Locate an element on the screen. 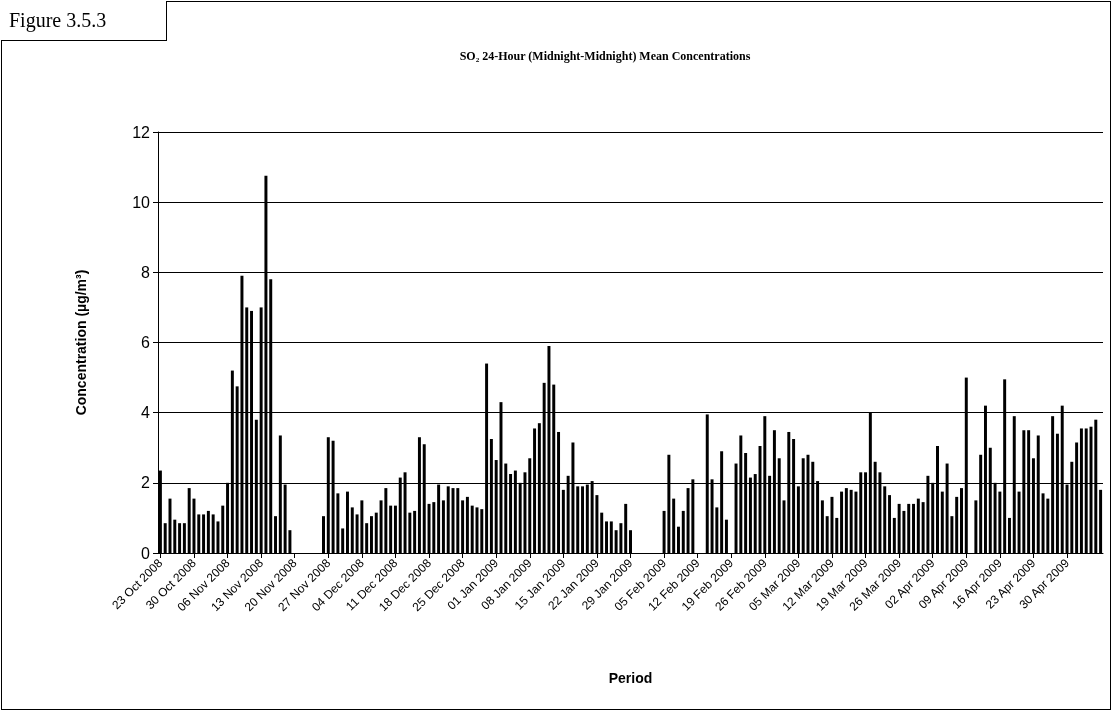 This screenshot has width=1112, height=711. y-tick-label: 2 is located at coordinates (146, 483).